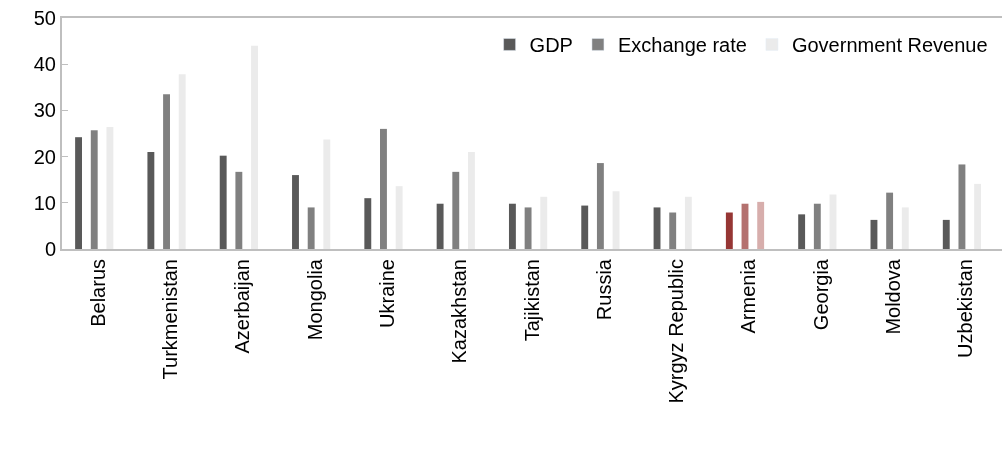  Describe the element at coordinates (893, 296) in the screenshot. I see `x-tick-label: Moldova` at that location.